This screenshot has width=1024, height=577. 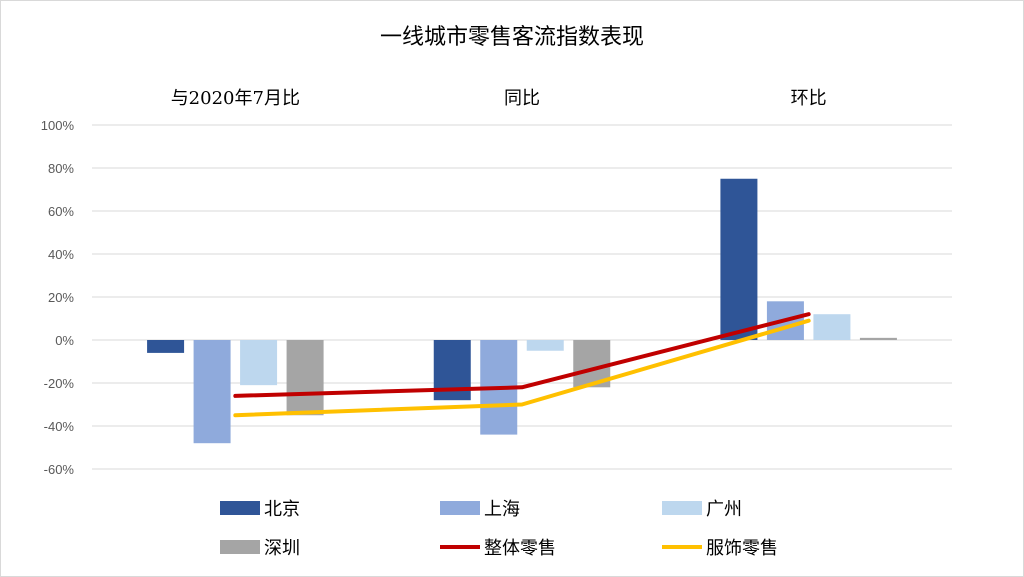 What do you see at coordinates (522, 98) in the screenshot?
I see `category-label: 同比` at bounding box center [522, 98].